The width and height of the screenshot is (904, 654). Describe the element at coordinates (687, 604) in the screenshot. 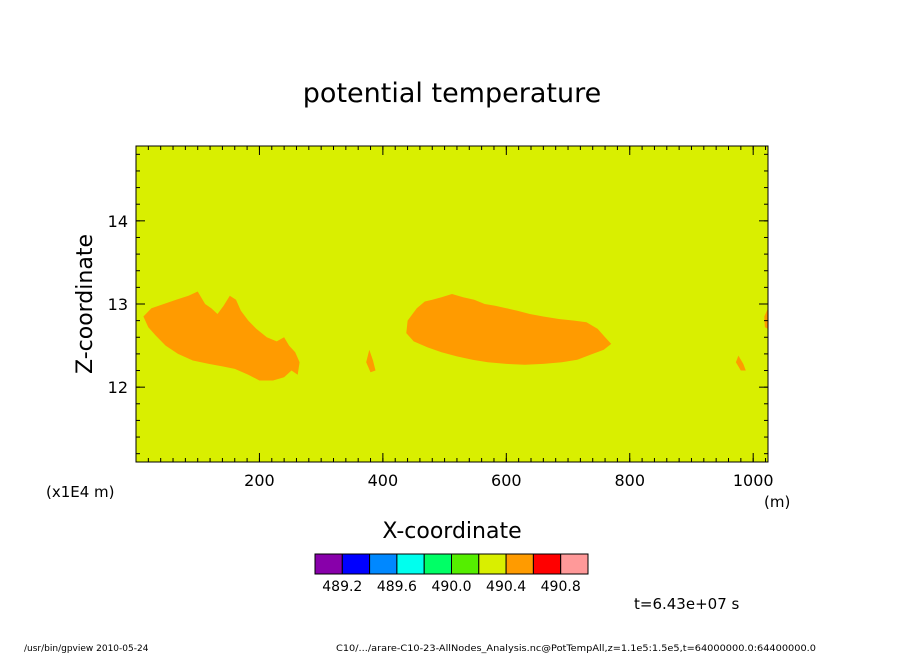

I see `time-annotation: t=6.43e+07 s` at that location.